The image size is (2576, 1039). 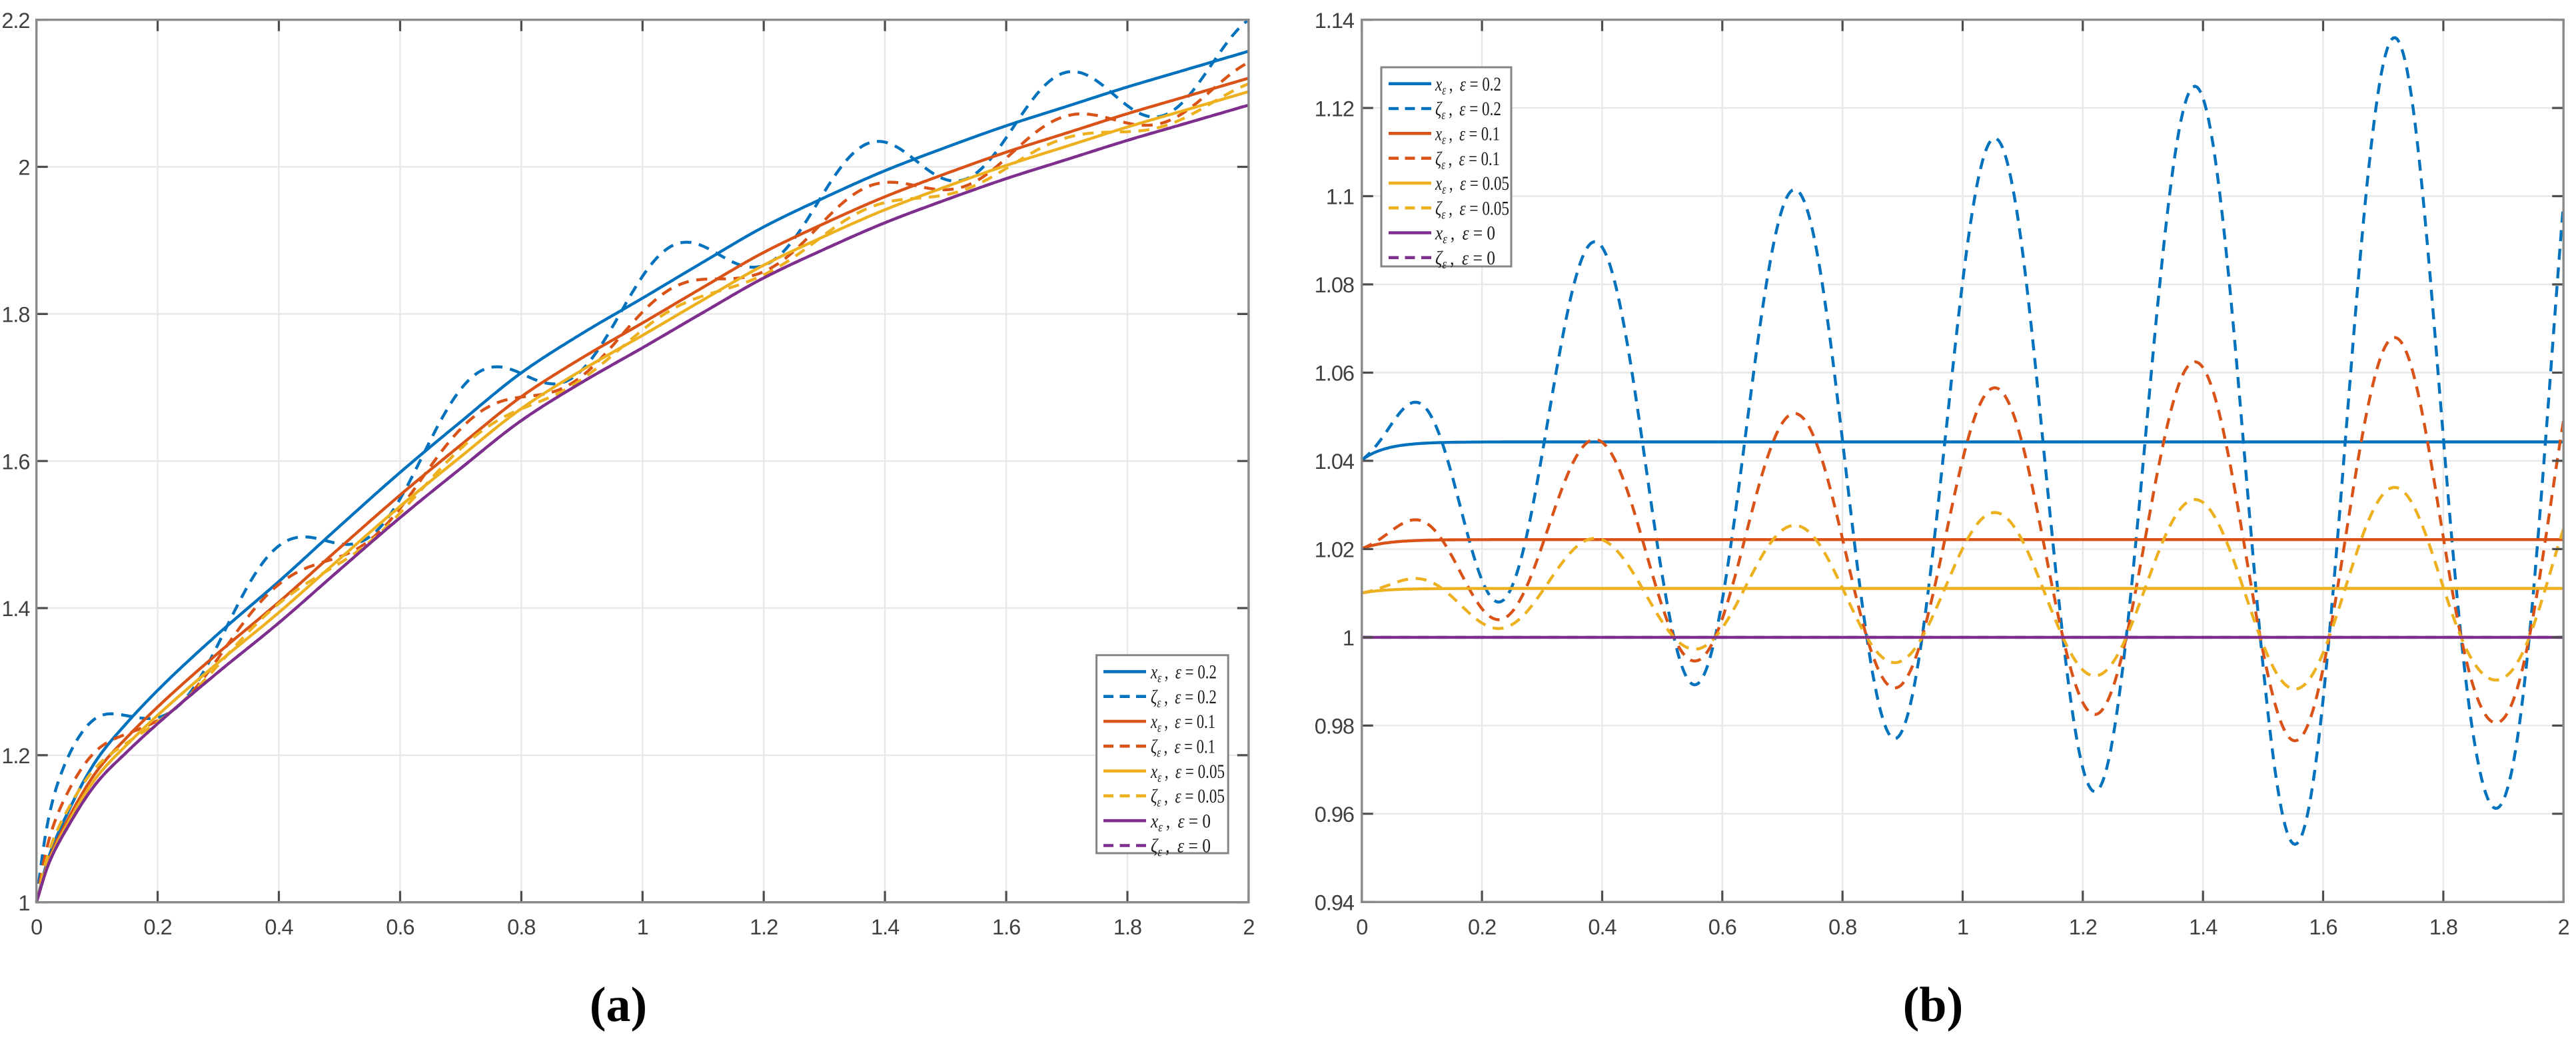 I want to click on svg-text: 1.08, so click(x=1334, y=285).